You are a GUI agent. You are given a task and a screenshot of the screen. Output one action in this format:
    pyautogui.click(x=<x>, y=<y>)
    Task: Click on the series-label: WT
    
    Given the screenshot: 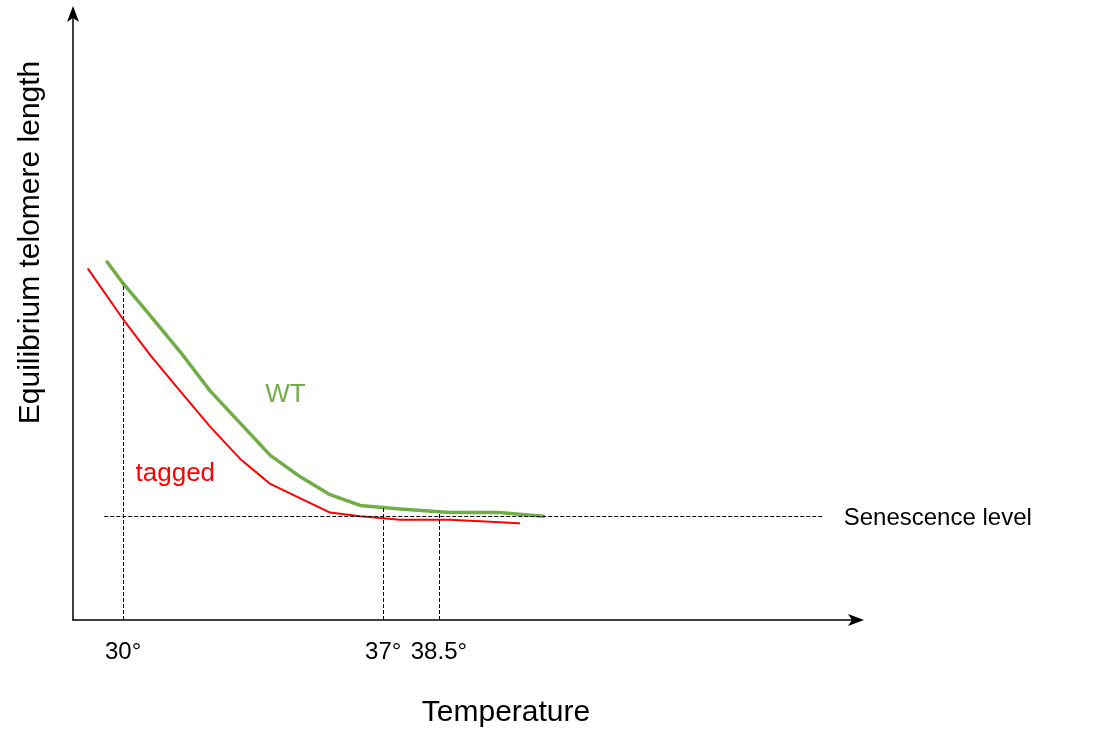 What is the action you would take?
    pyautogui.click(x=285, y=393)
    